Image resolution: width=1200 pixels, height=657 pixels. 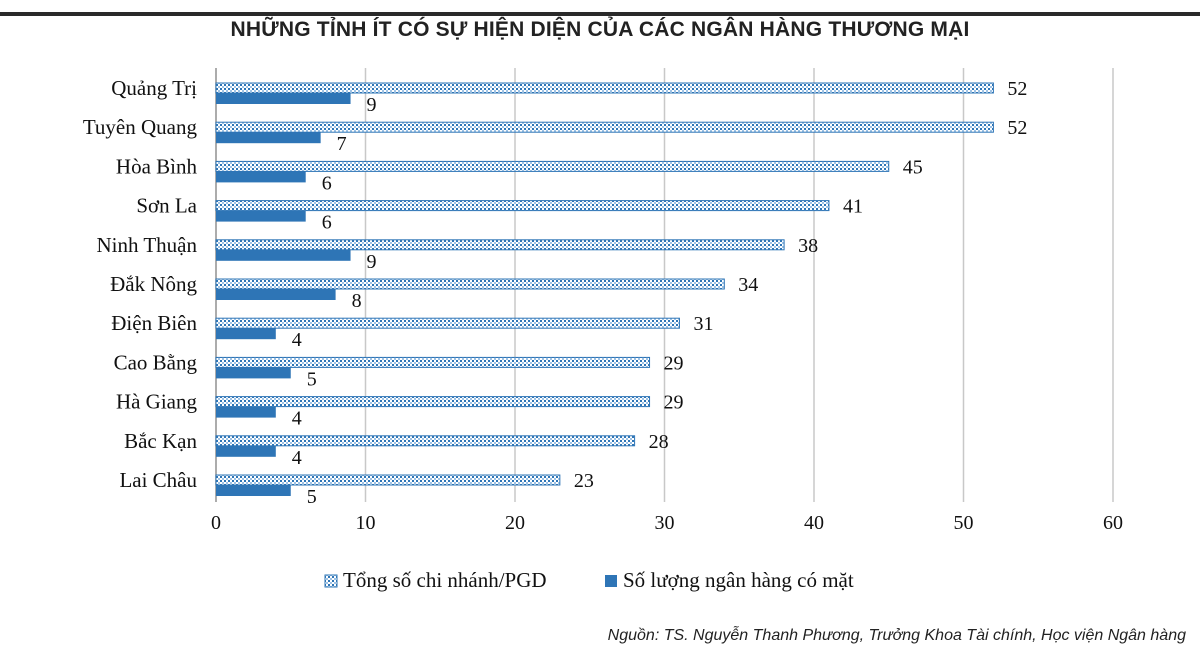 What do you see at coordinates (160, 441) in the screenshot?
I see `category-label: Bắc Kạn` at bounding box center [160, 441].